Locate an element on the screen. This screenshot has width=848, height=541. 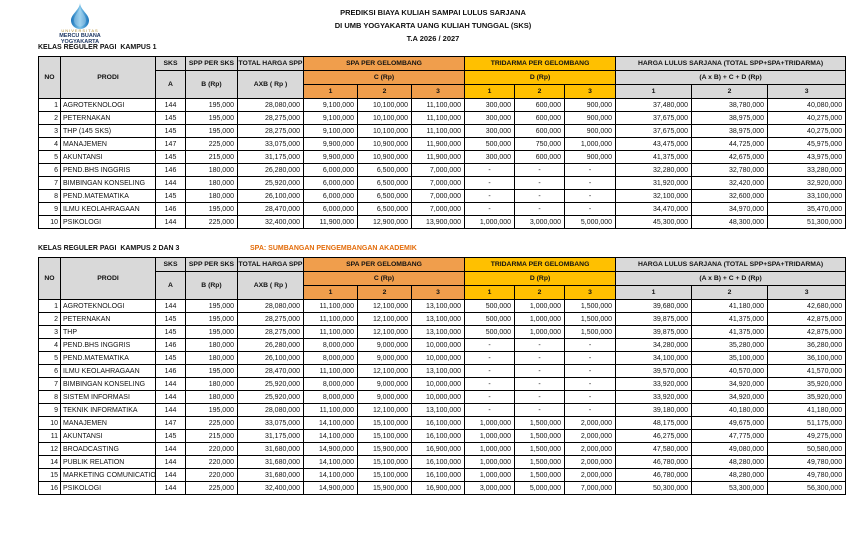
cell-spa-2: 10,100,000 is located at coordinates (384, 105).